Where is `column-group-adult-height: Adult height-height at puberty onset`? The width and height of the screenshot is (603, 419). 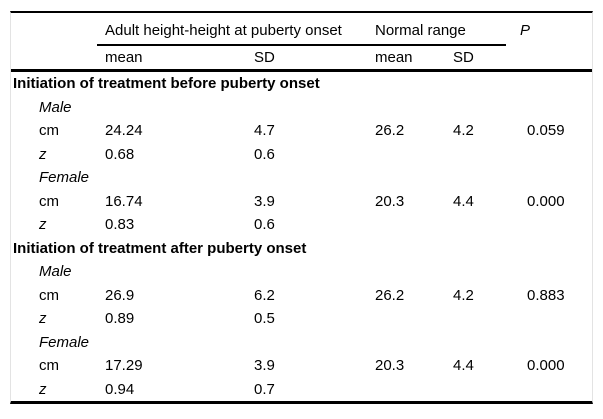 column-group-adult-height: Adult height-height at puberty onset is located at coordinates (223, 30).